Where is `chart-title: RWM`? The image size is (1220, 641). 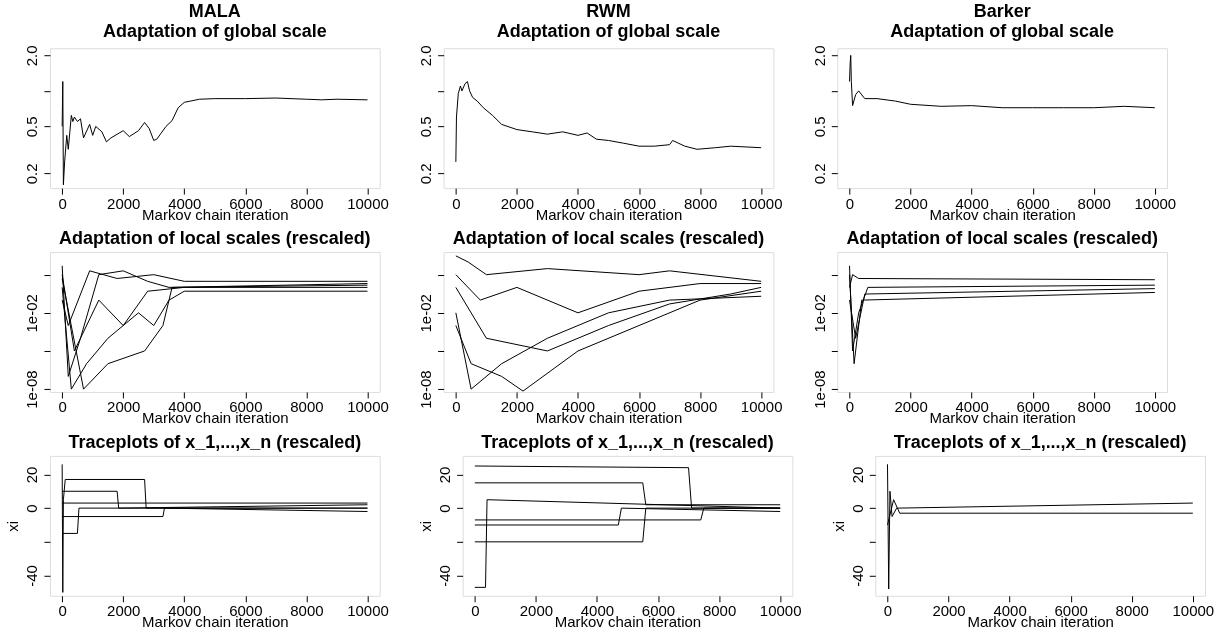 chart-title: RWM is located at coordinates (608, 10).